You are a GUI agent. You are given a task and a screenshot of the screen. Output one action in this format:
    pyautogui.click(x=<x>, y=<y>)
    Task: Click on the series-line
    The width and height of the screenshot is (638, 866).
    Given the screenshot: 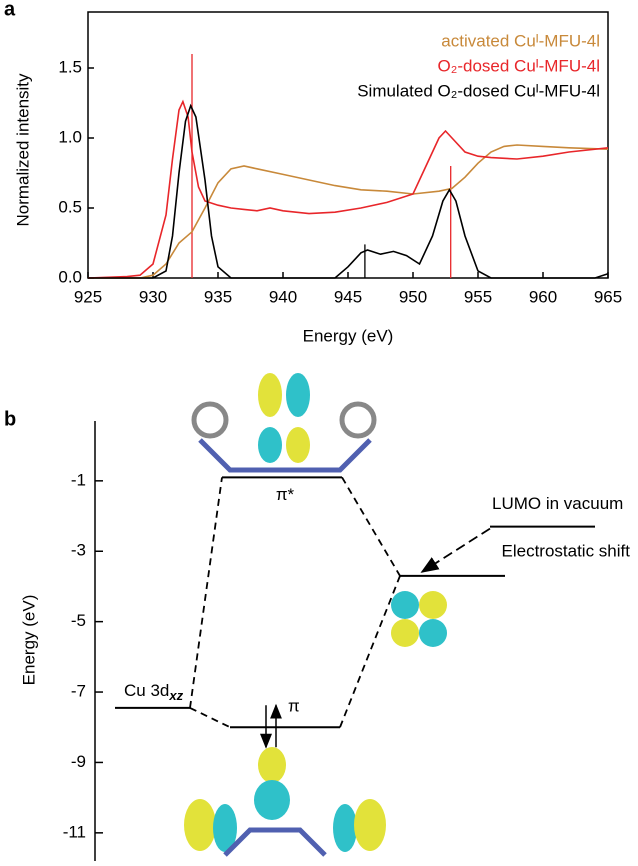 What is the action you would take?
    pyautogui.click(x=348, y=211)
    